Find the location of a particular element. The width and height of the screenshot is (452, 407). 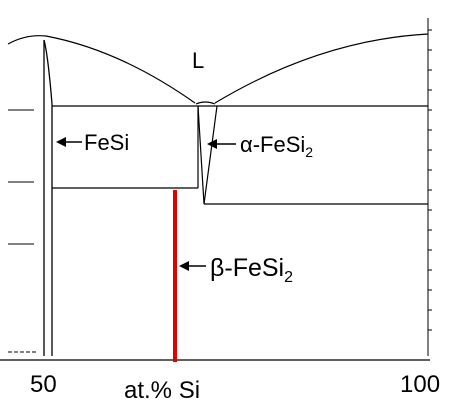

label-alpha: α-FeSi2 is located at coordinates (276, 146).